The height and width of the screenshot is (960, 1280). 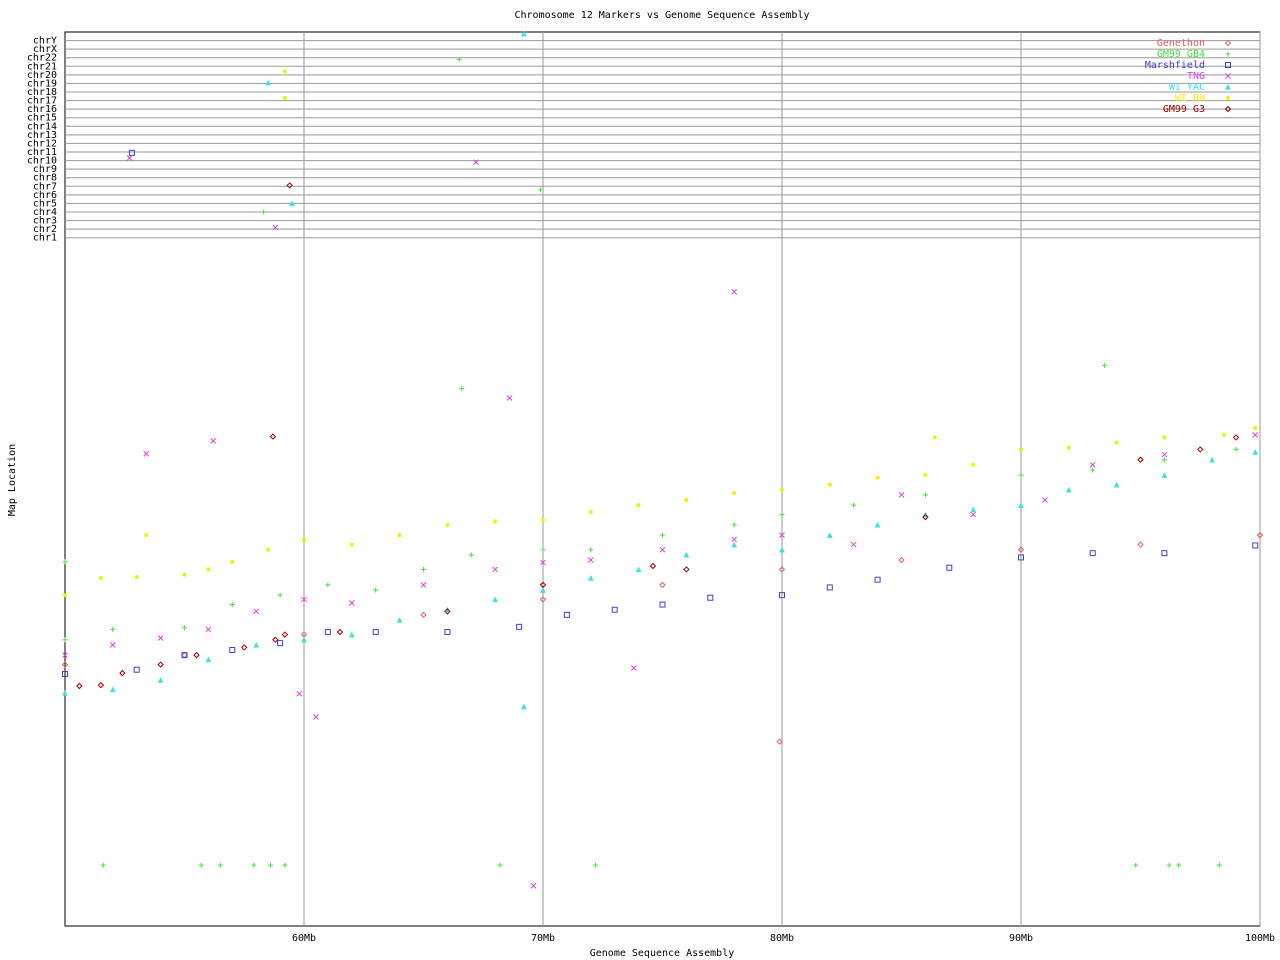 I want to click on y-tick-label: chr14, so click(x=42, y=126).